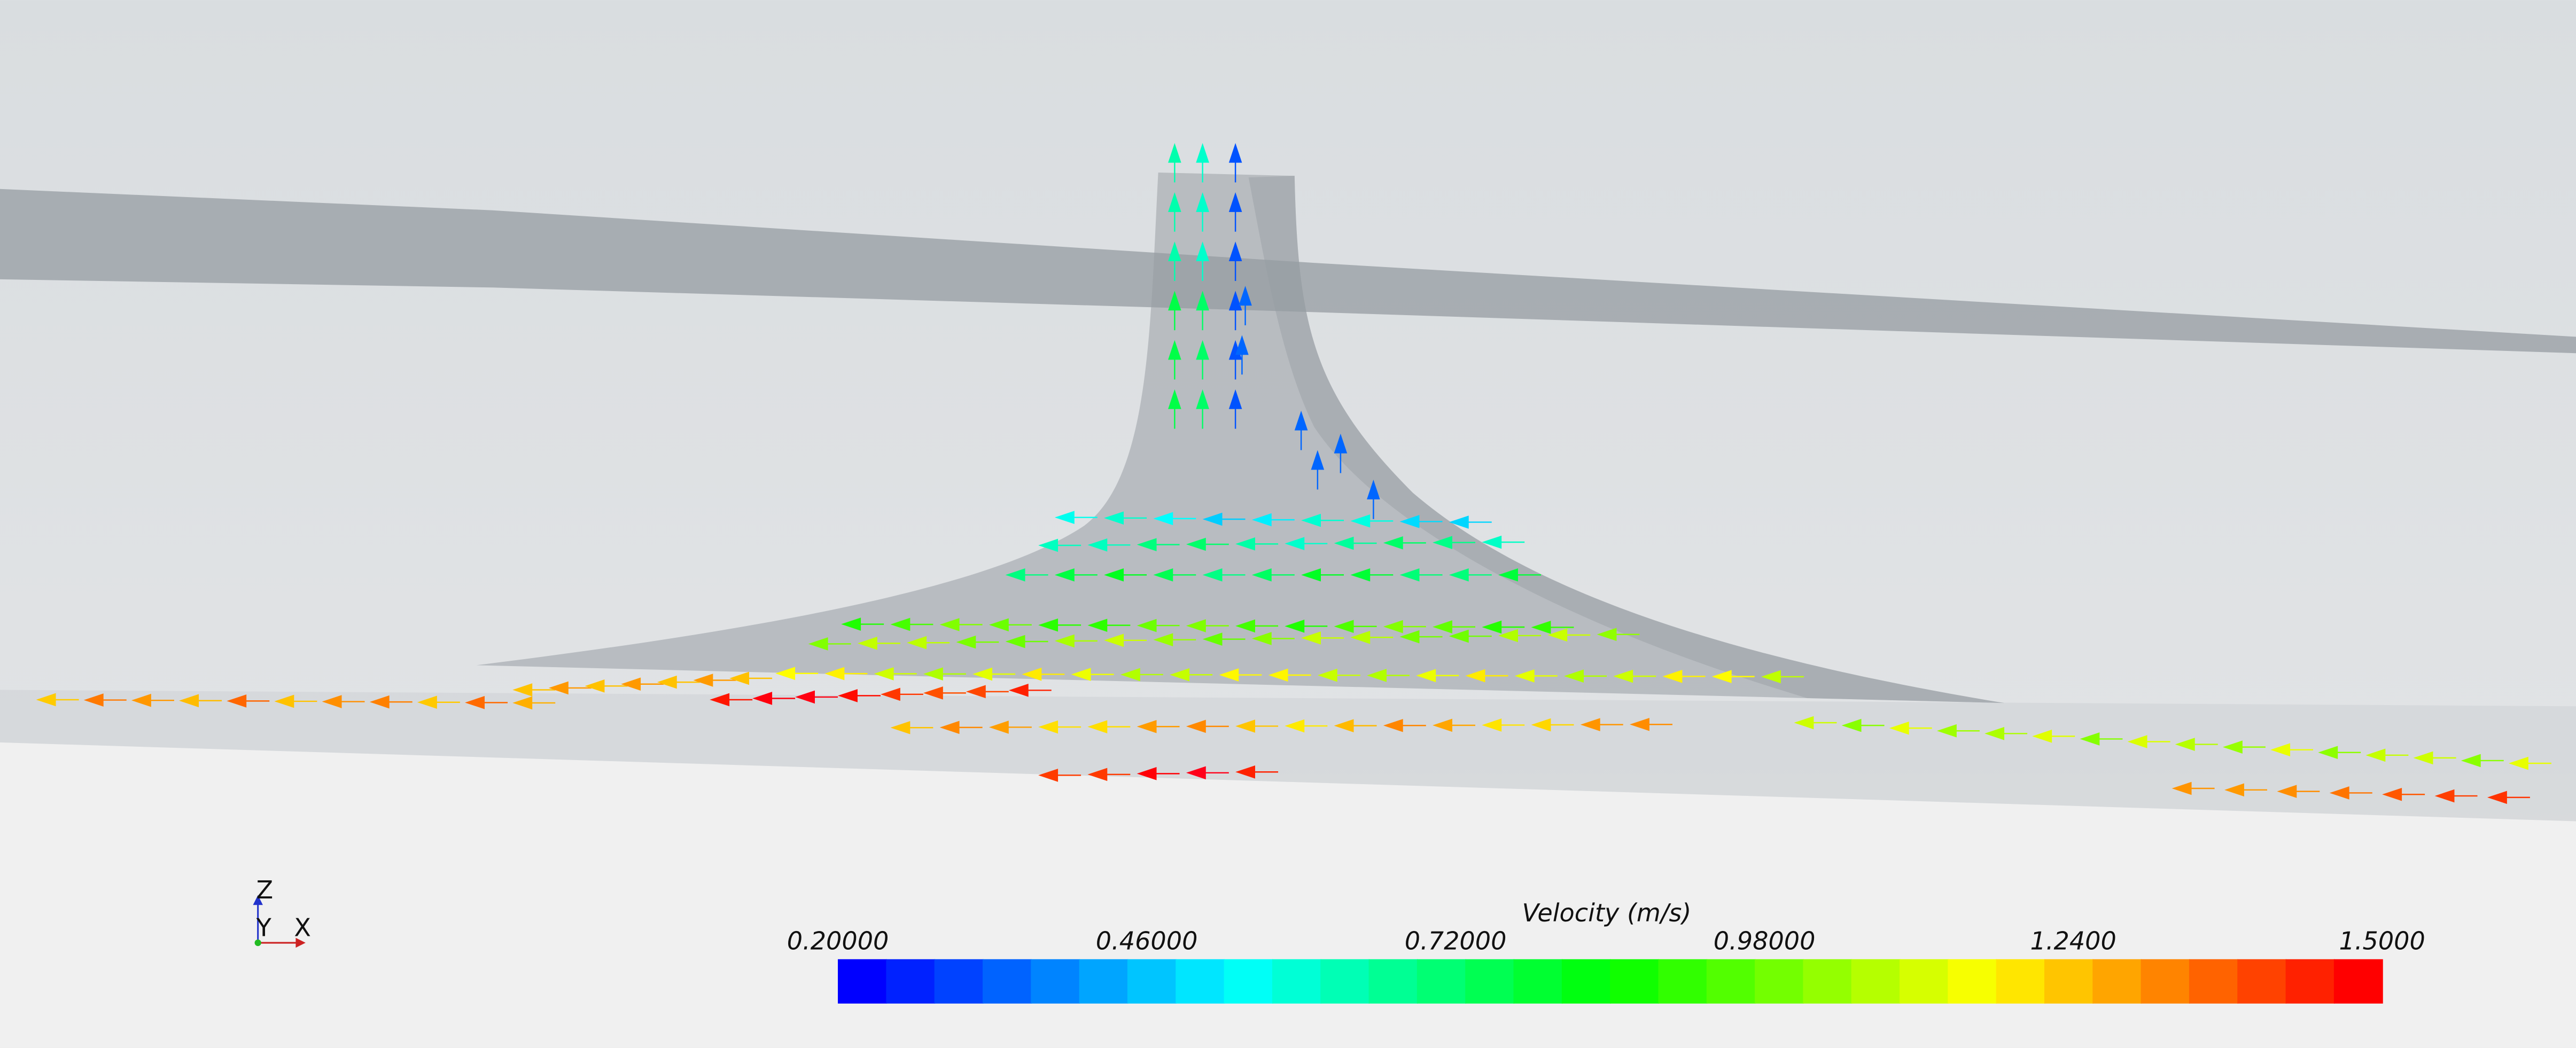  I want to click on color-bar, so click(1610, 981).